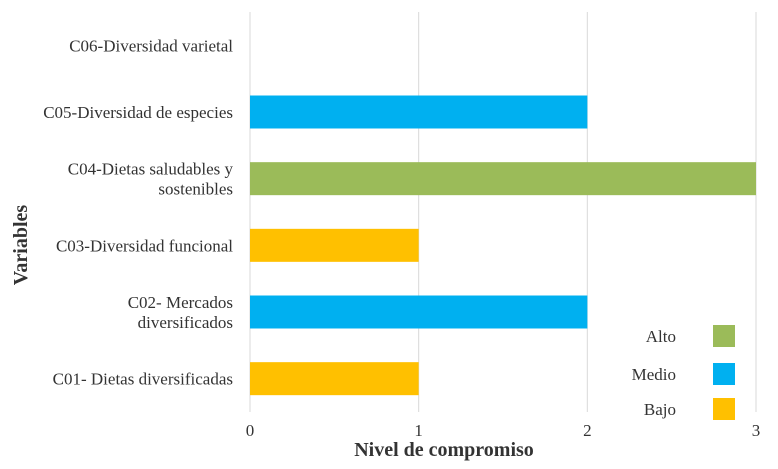  What do you see at coordinates (418, 430) in the screenshot?
I see `x-tick-label: 1` at bounding box center [418, 430].